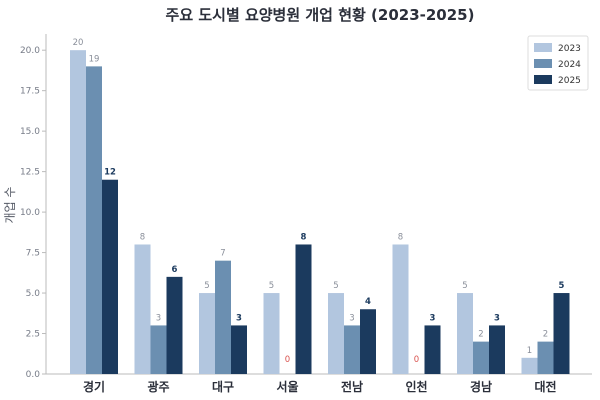  I want to click on data-label: 6, so click(175, 270).